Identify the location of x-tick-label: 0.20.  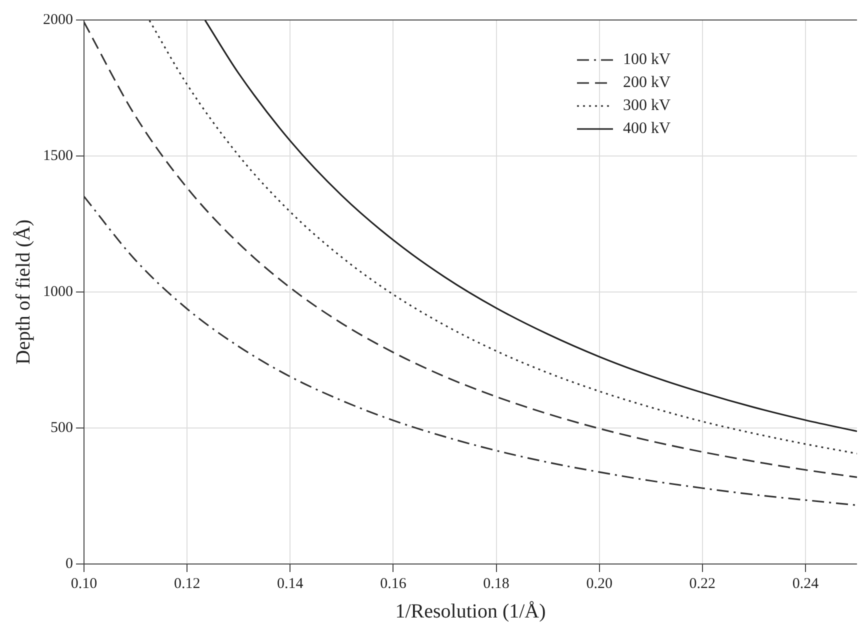
(599, 584).